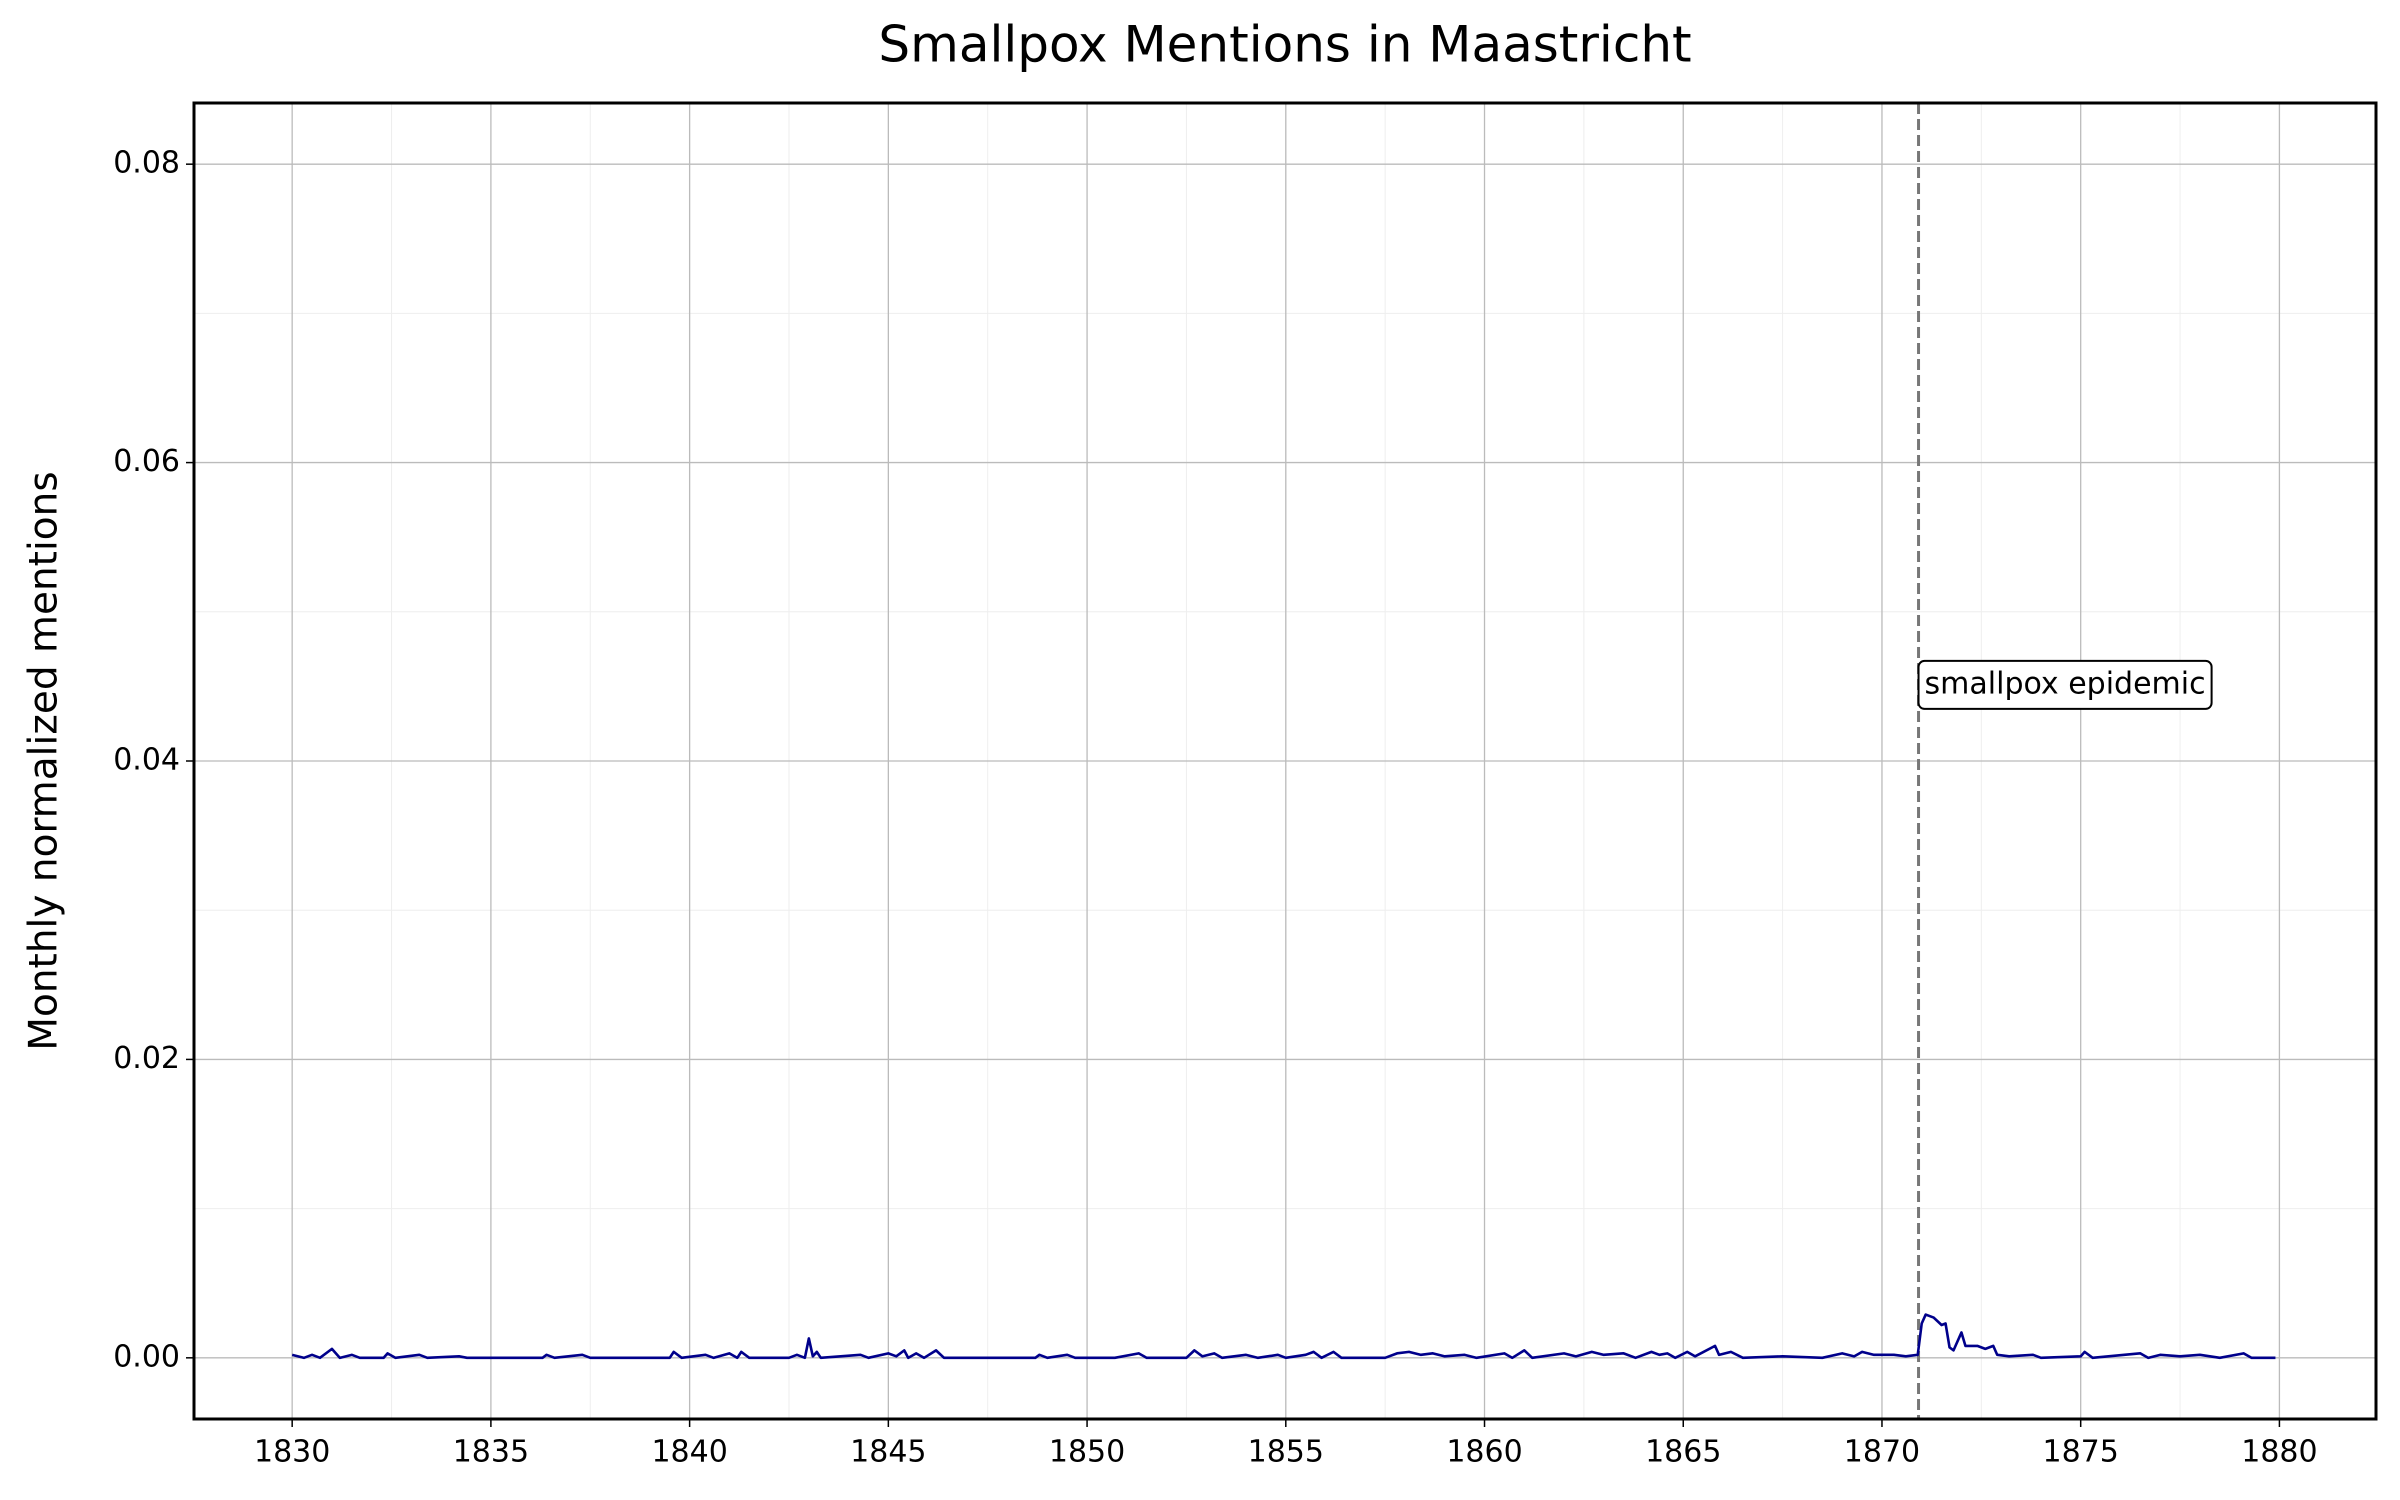 Image resolution: width=2400 pixels, height=1500 pixels. What do you see at coordinates (146, 760) in the screenshot?
I see `y-tick-label: 0.04` at bounding box center [146, 760].